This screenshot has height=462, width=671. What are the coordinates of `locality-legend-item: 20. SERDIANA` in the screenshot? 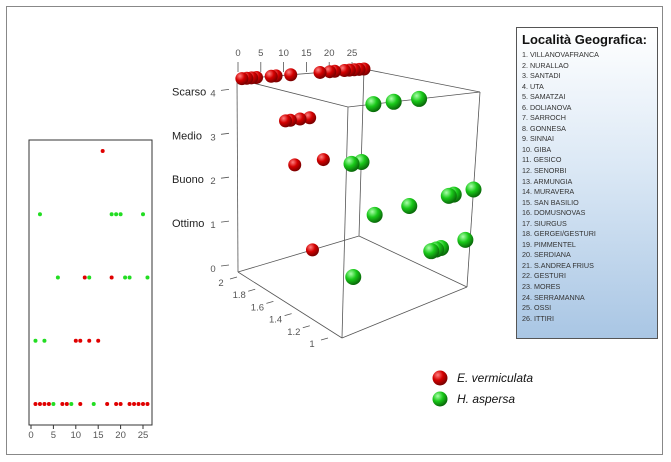 It's located at (546, 255).